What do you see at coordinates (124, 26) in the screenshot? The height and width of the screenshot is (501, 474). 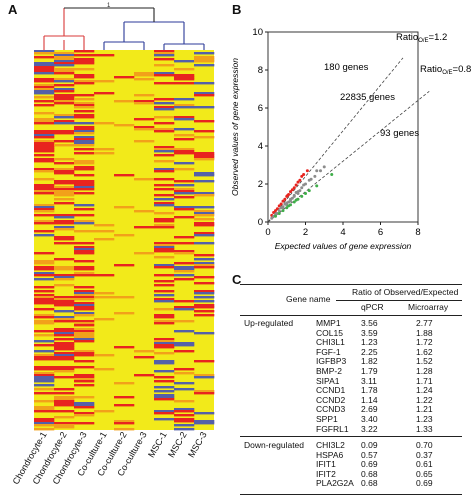 I see `dendrogram: 1` at bounding box center [124, 26].